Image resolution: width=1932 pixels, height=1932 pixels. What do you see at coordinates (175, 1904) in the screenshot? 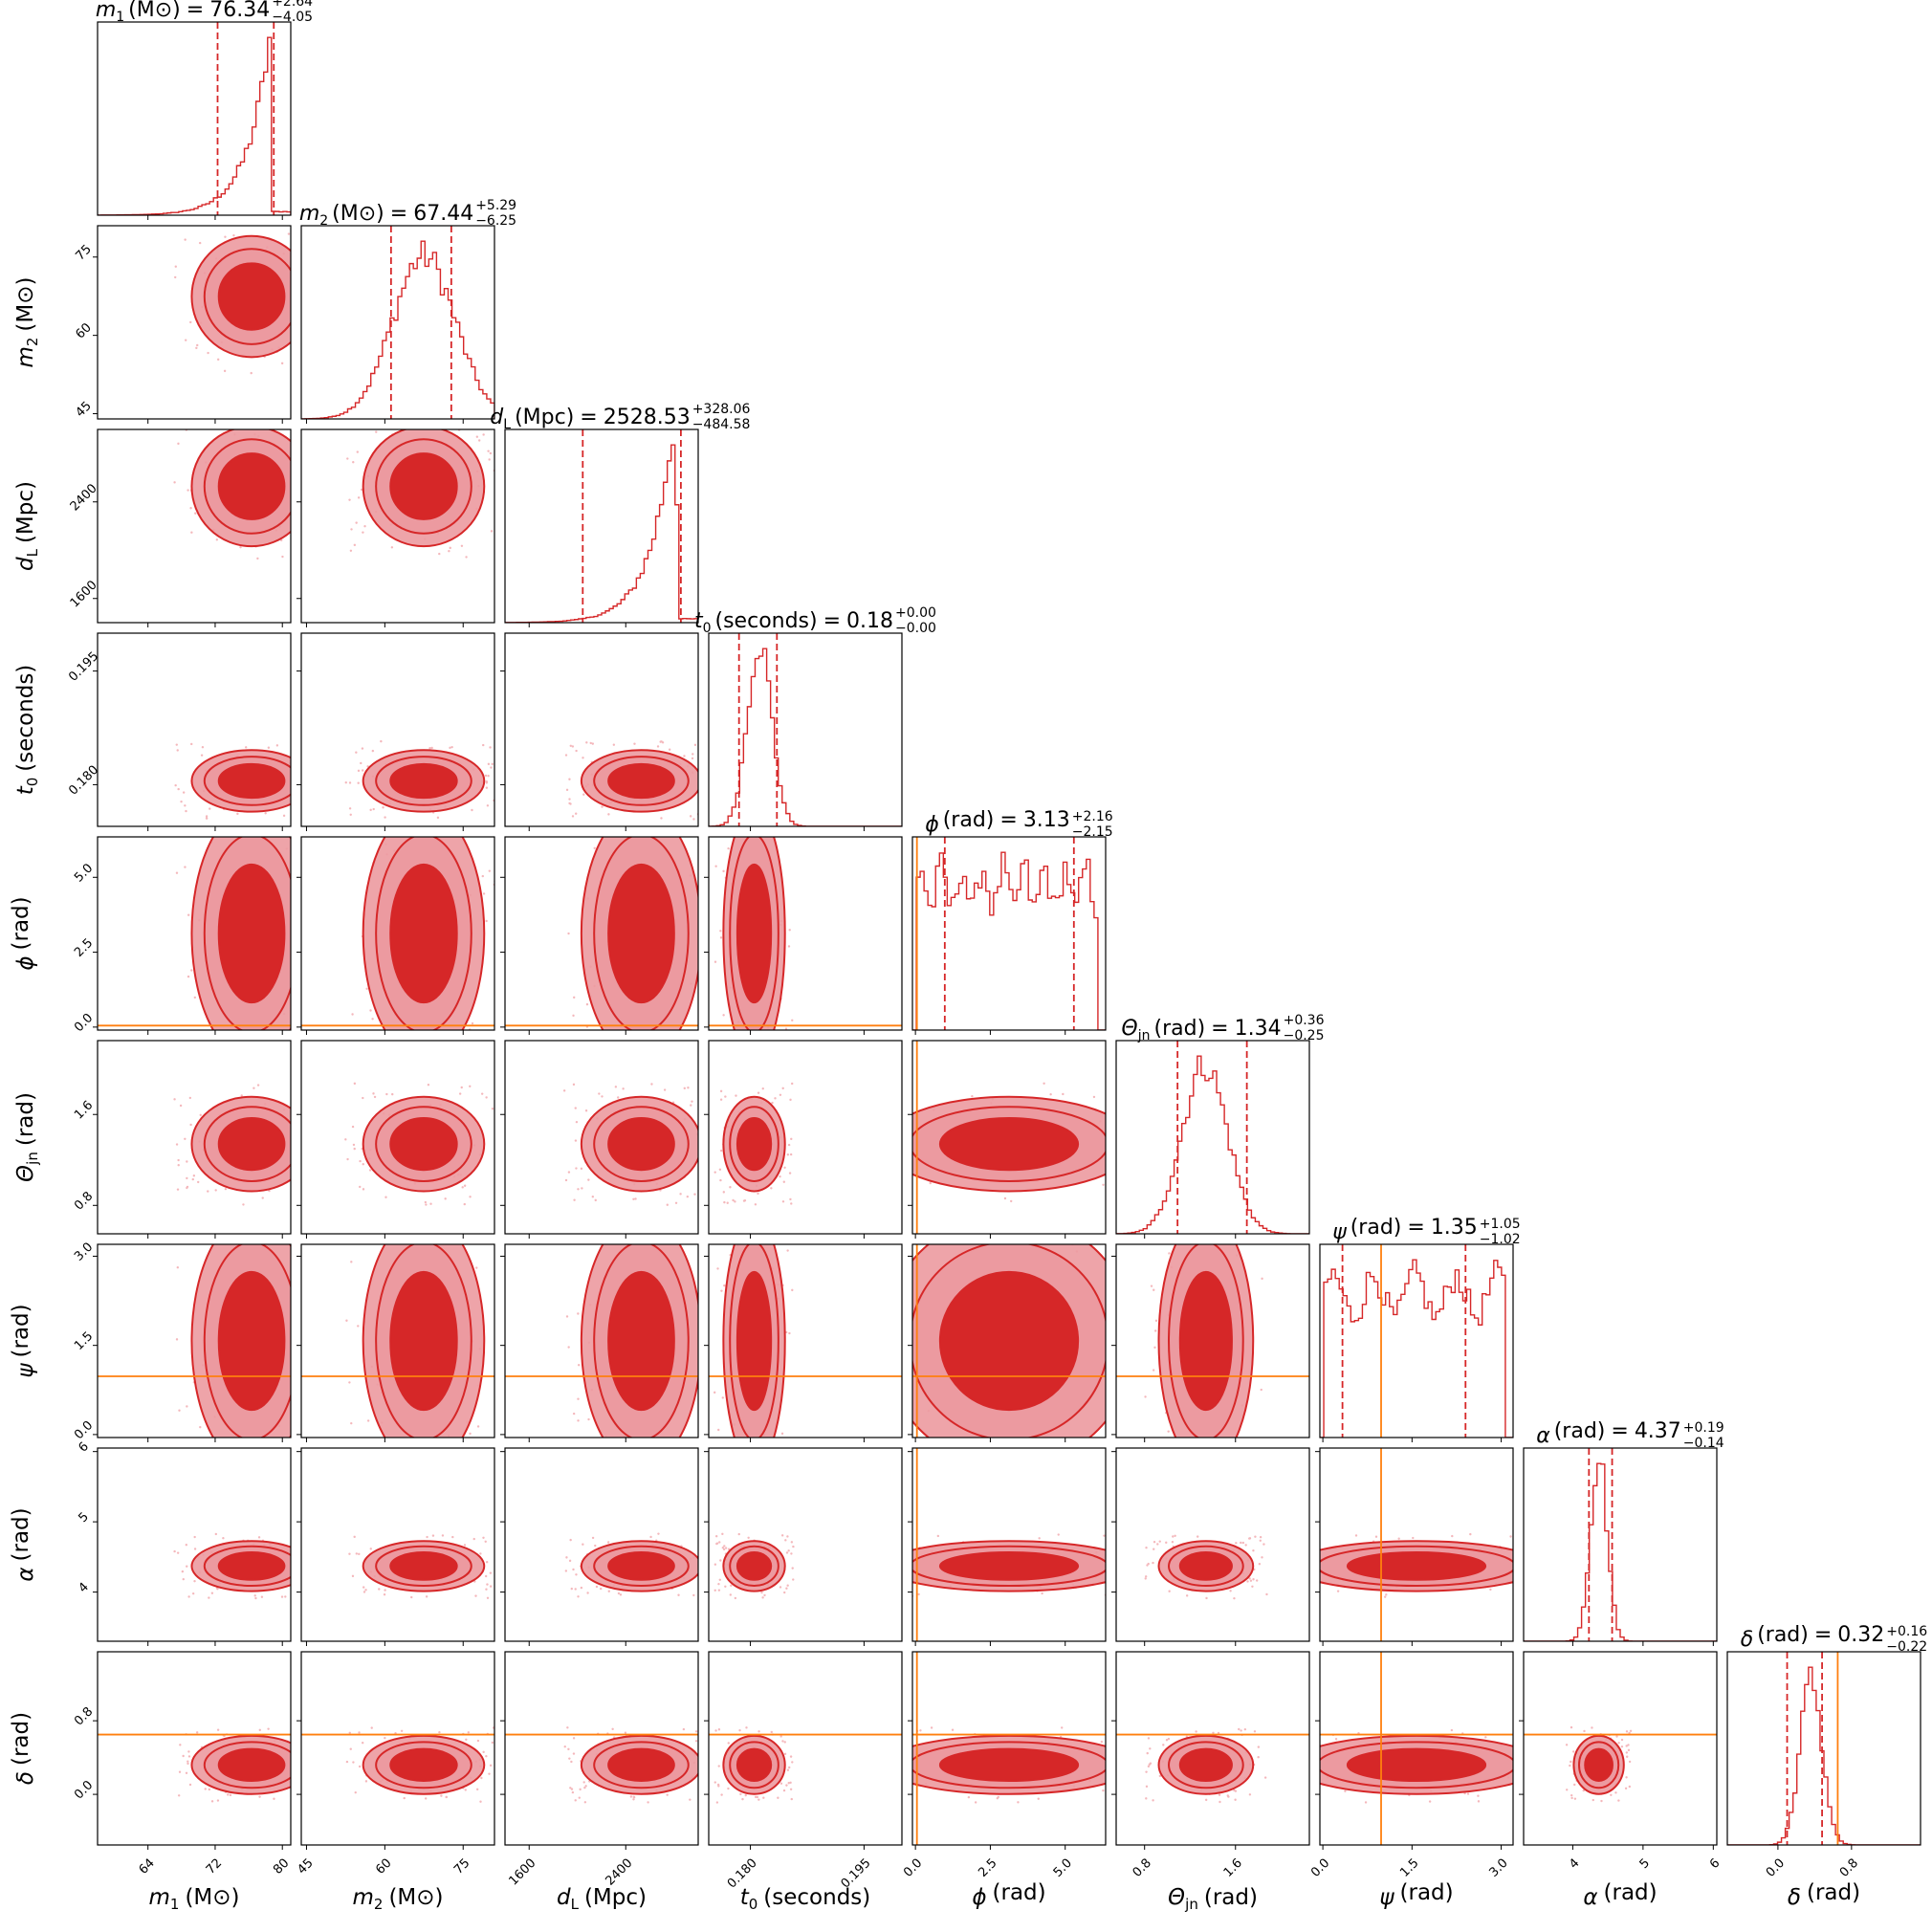
I see `axis-label-subscript: 1` at bounding box center [175, 1904].